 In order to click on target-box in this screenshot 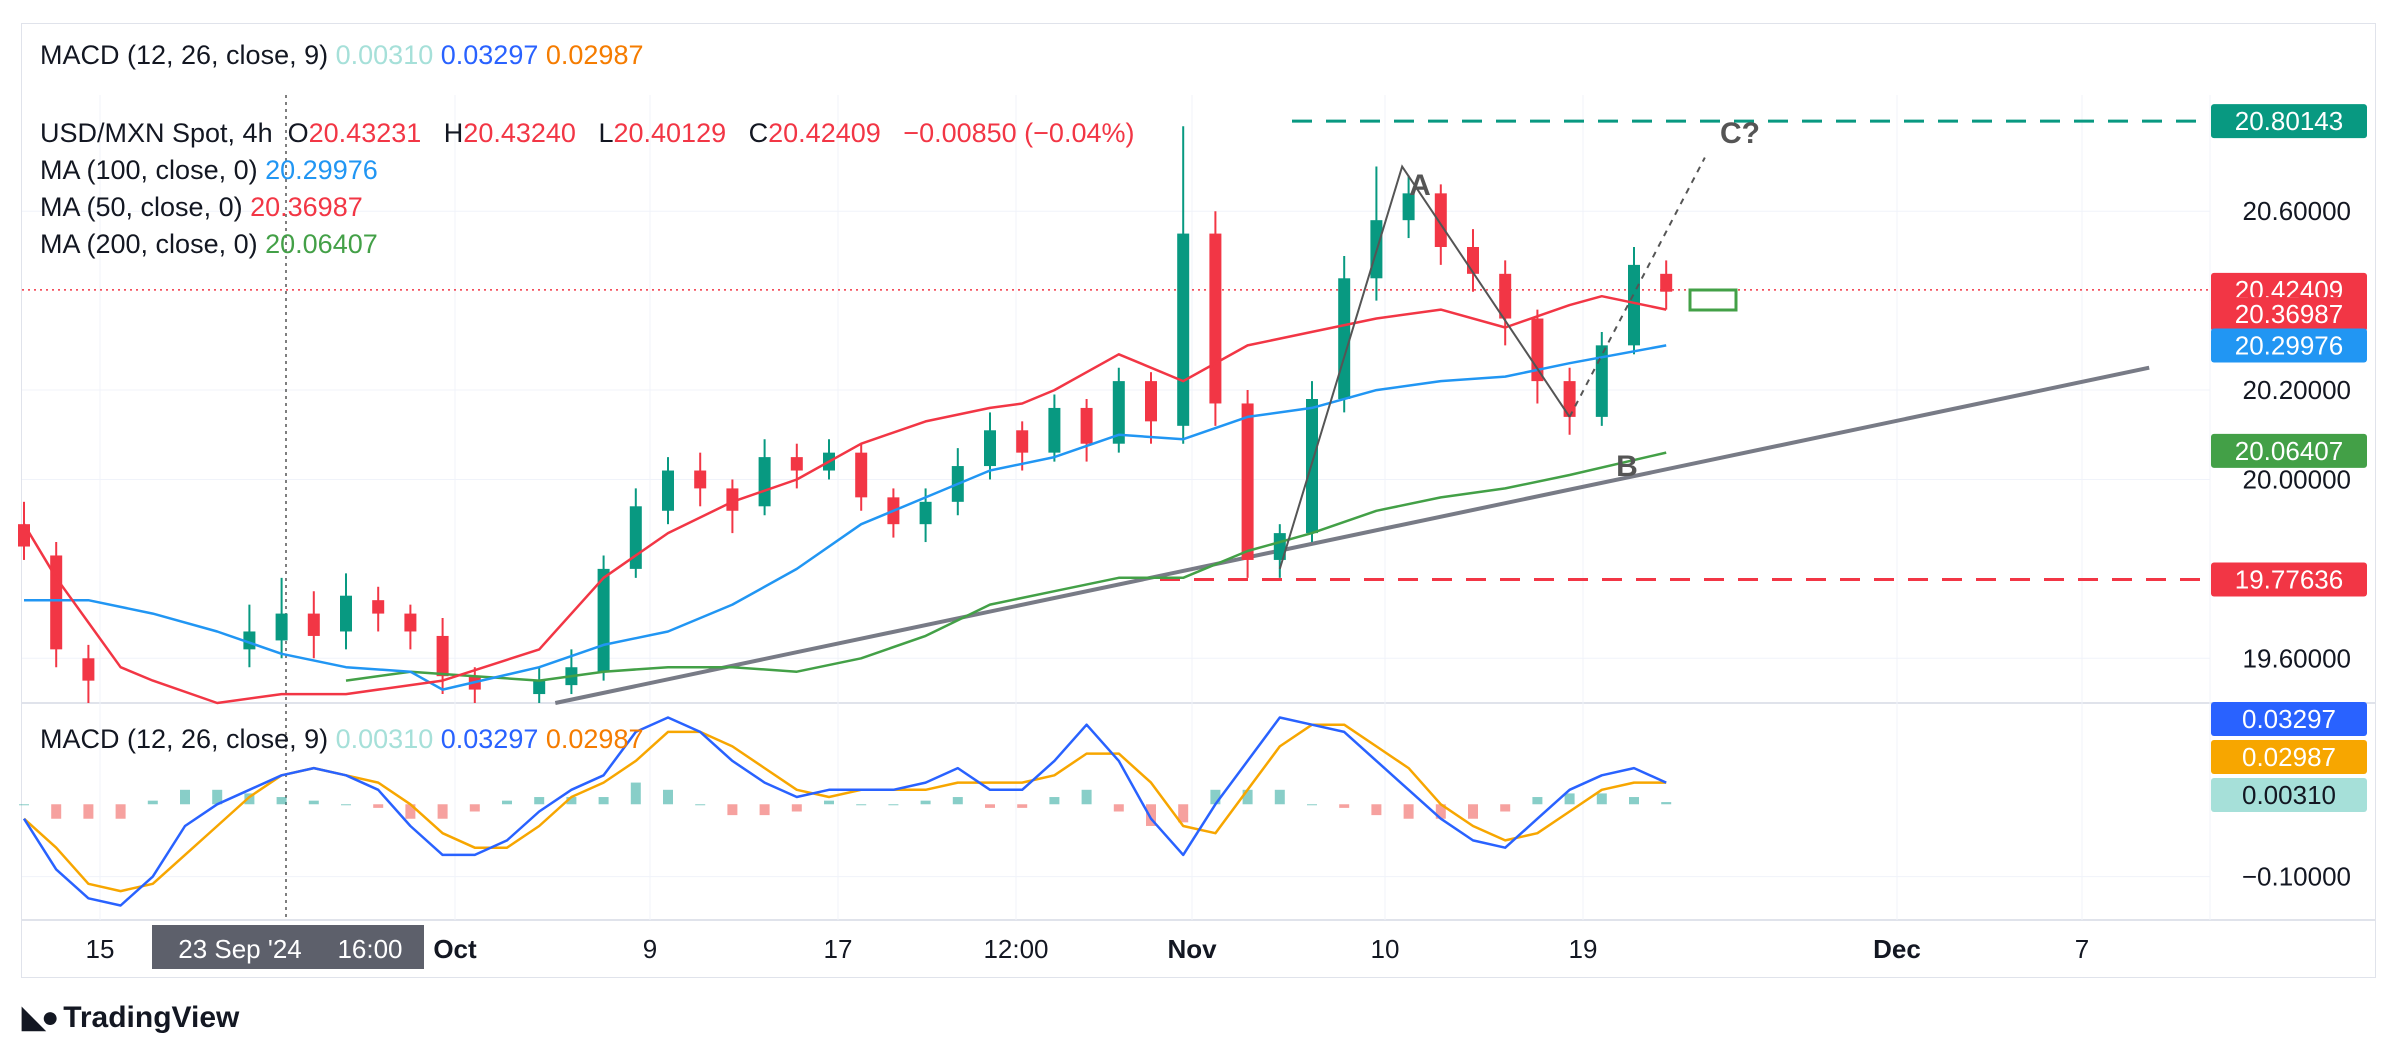, I will do `click(1713, 300)`.